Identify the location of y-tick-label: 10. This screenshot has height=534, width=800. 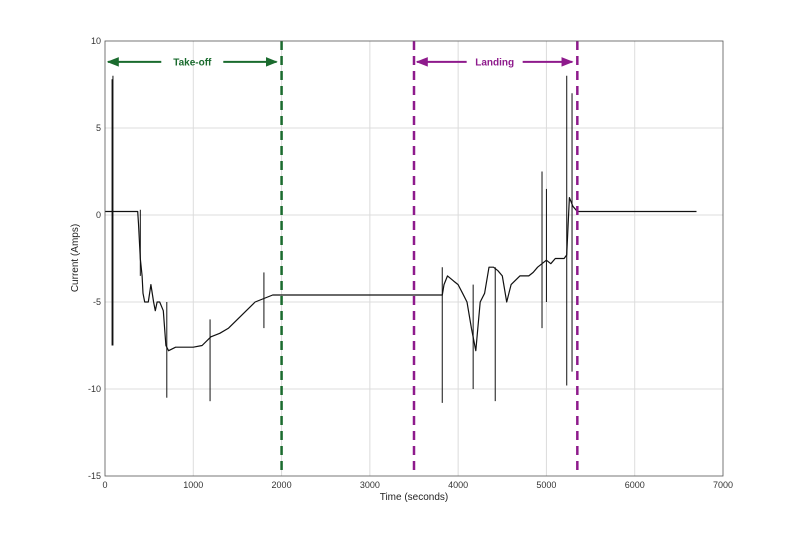
(96, 41).